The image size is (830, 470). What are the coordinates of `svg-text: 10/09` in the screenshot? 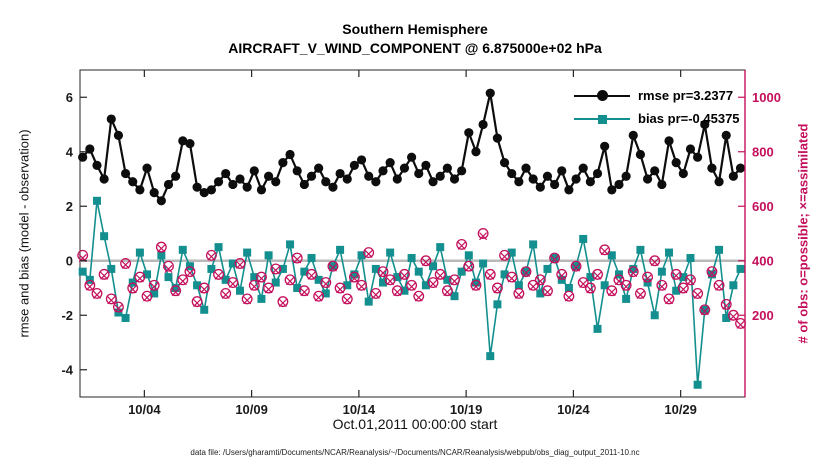 It's located at (251, 409).